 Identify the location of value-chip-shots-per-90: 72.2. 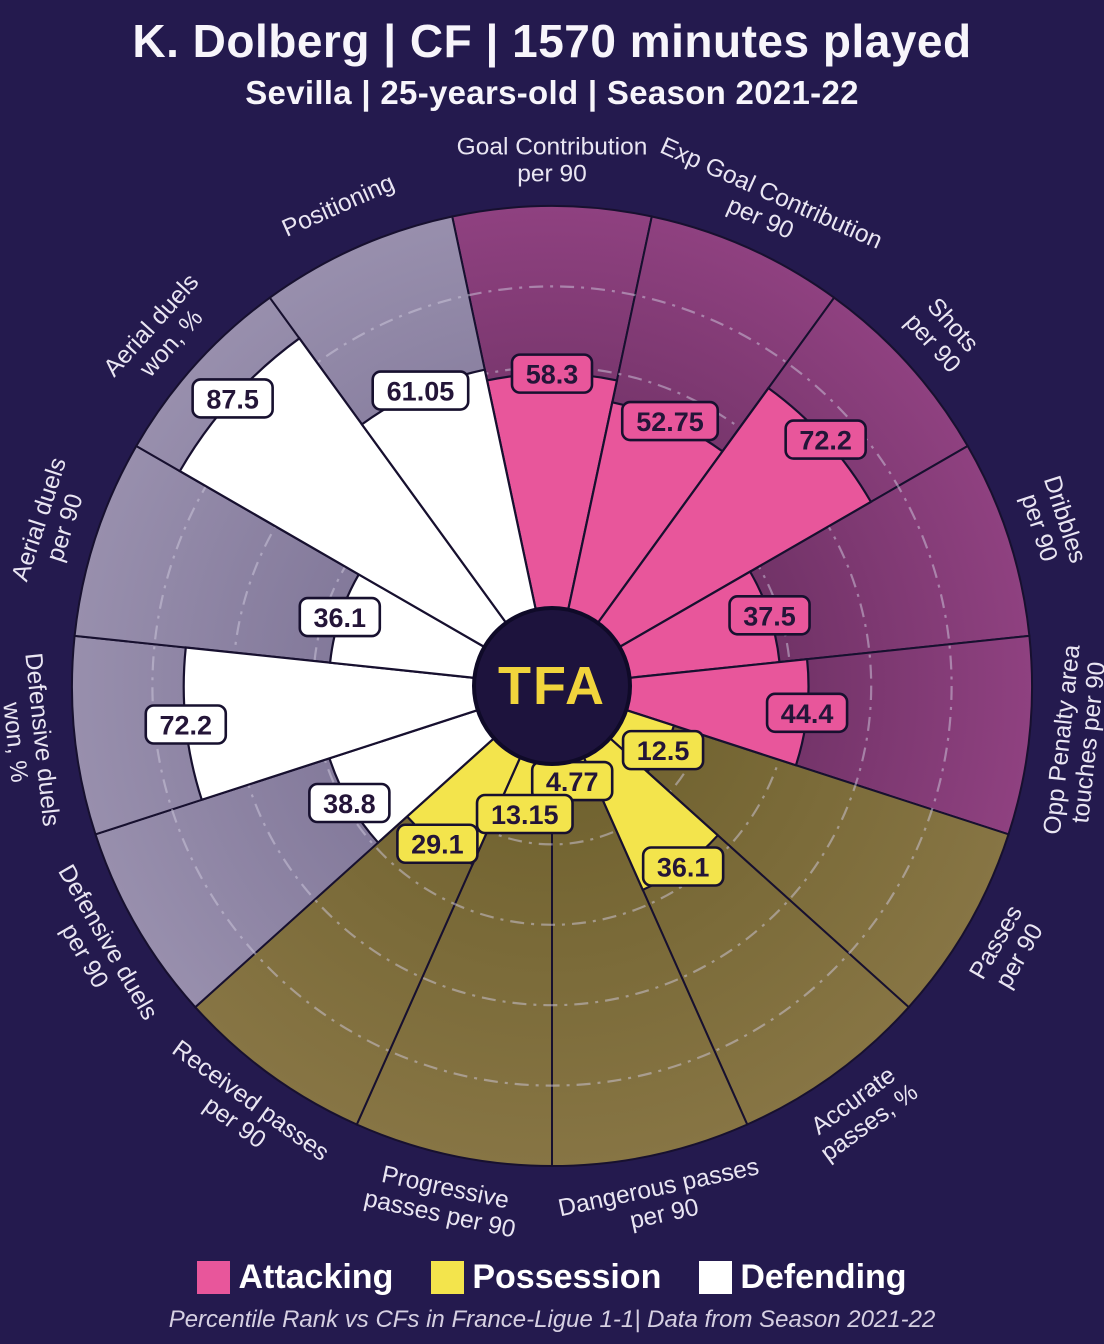
(825, 439).